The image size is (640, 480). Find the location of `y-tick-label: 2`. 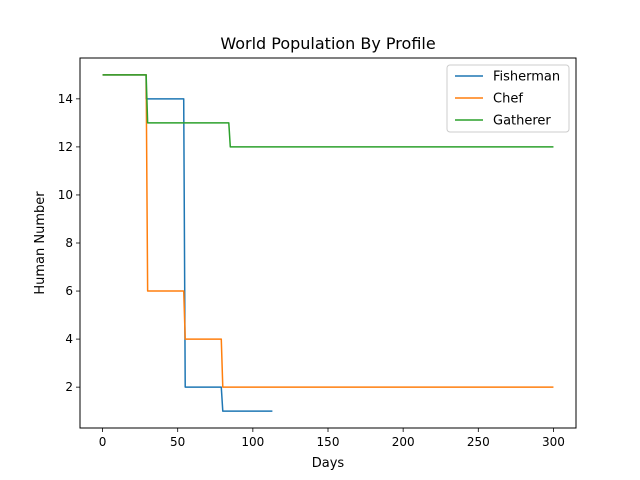

y-tick-label: 2 is located at coordinates (69, 387).